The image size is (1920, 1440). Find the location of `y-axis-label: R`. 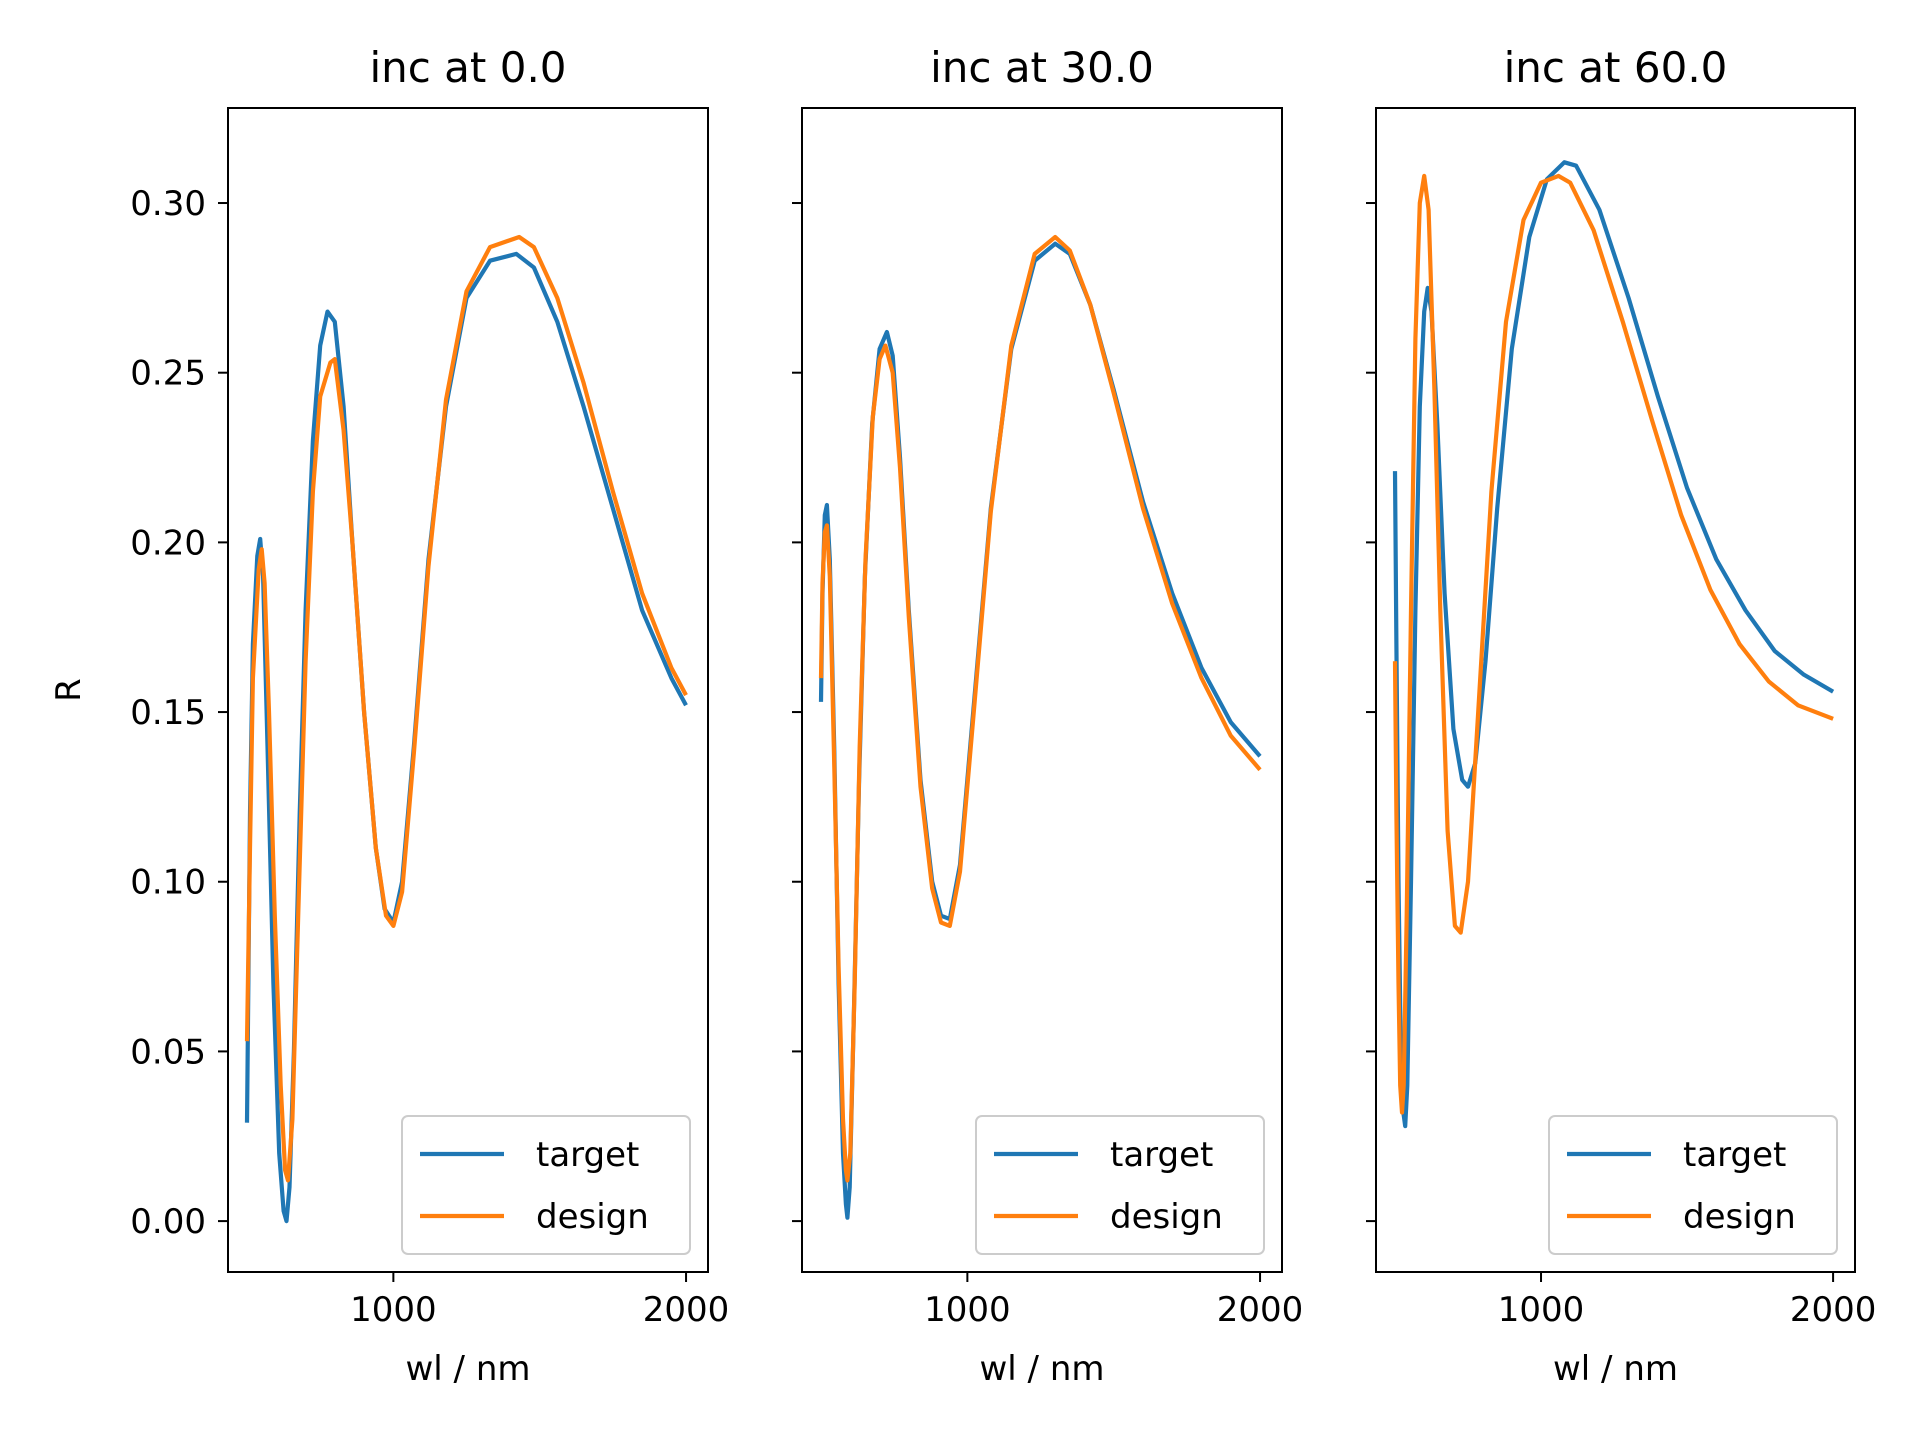

y-axis-label: R is located at coordinates (69, 690).